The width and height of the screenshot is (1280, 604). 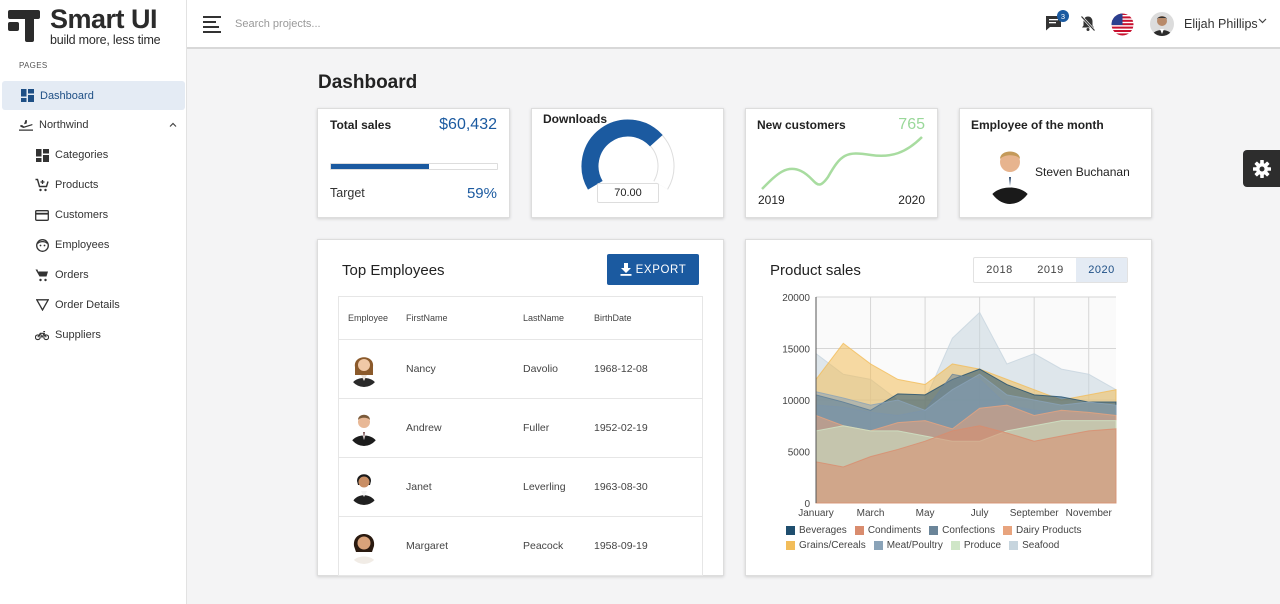 What do you see at coordinates (27, 96) in the screenshot?
I see `dashboard-icon` at bounding box center [27, 96].